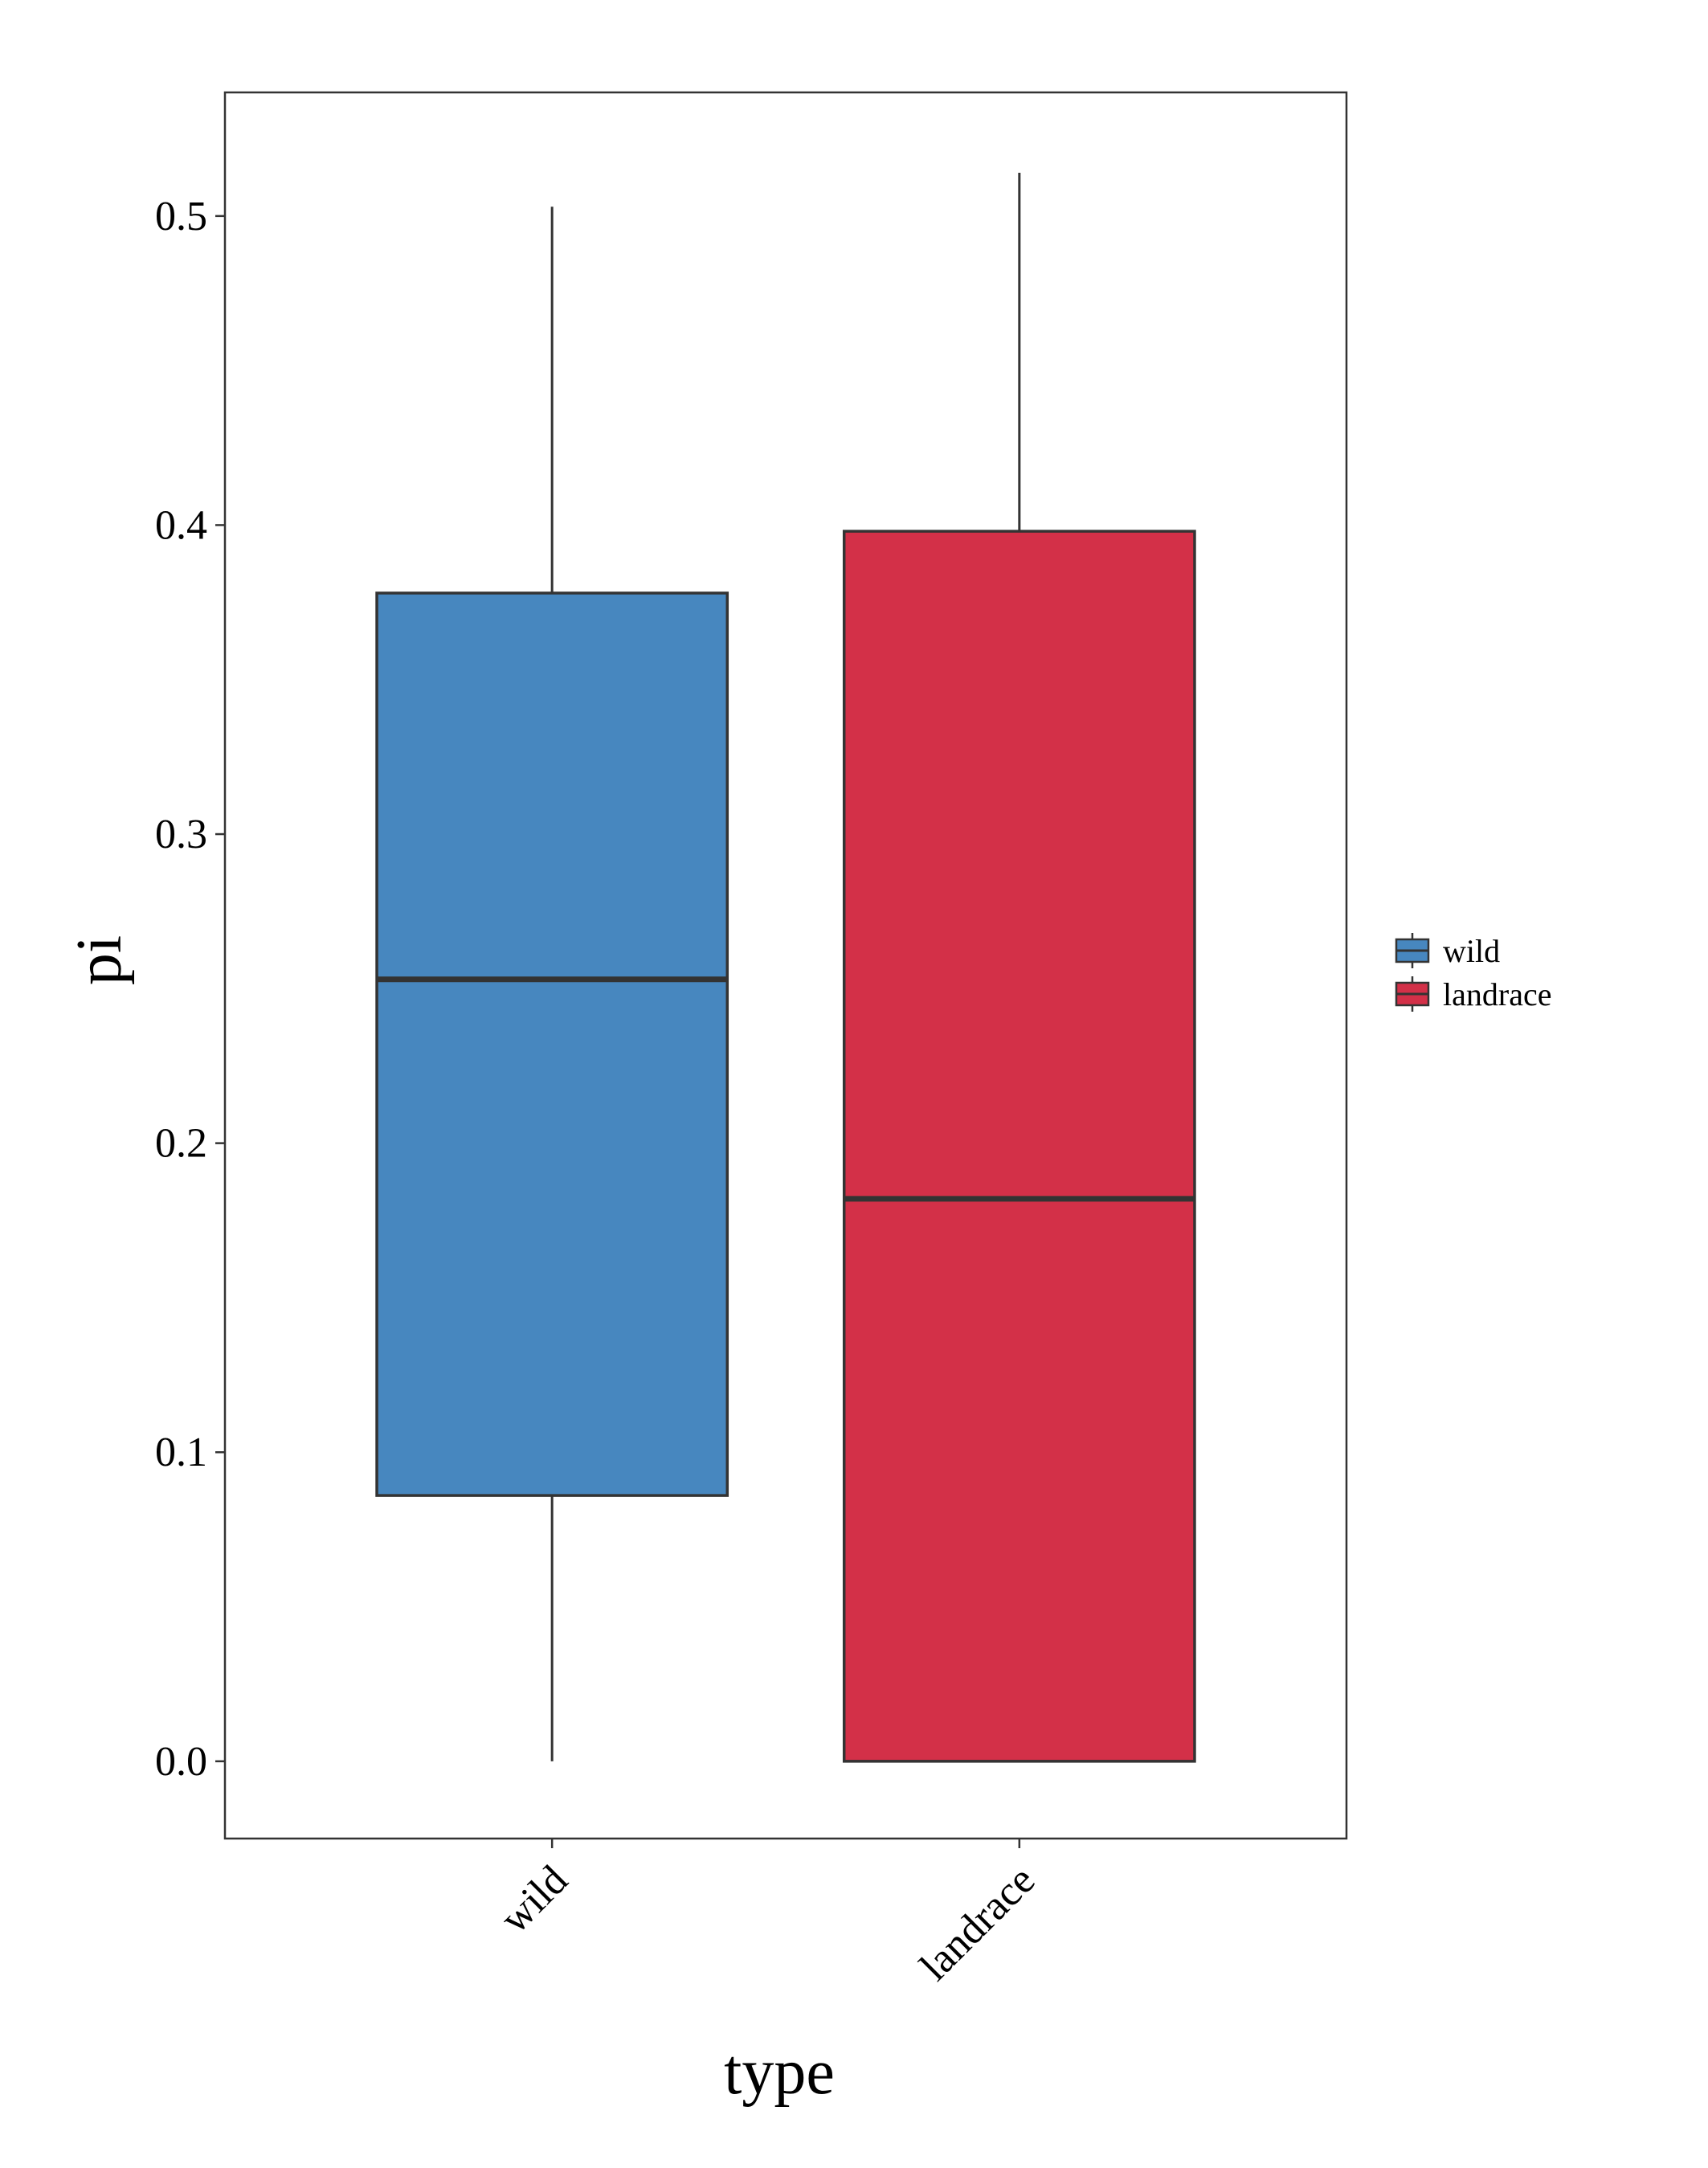  What do you see at coordinates (181, 834) in the screenshot?
I see `y-tick-label: 0.3` at bounding box center [181, 834].